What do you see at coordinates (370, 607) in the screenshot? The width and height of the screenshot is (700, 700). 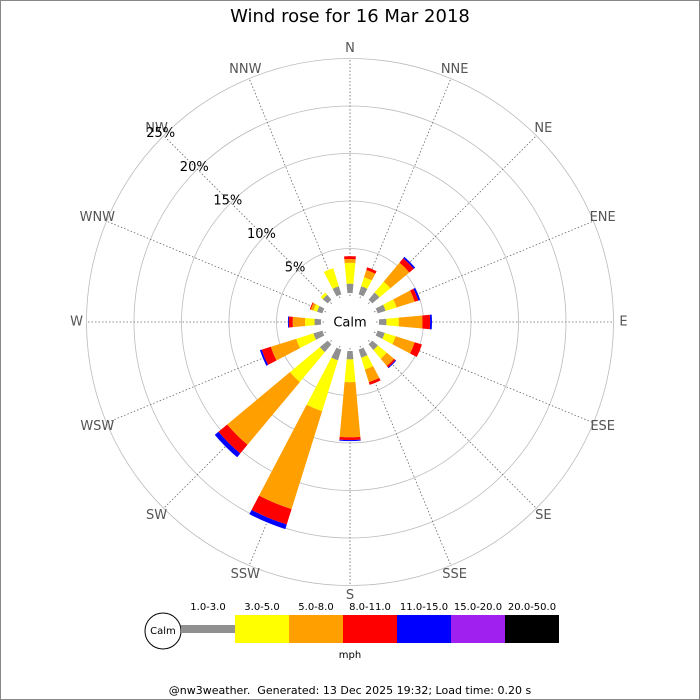 I see `legend-label: 8.0-11.0` at bounding box center [370, 607].